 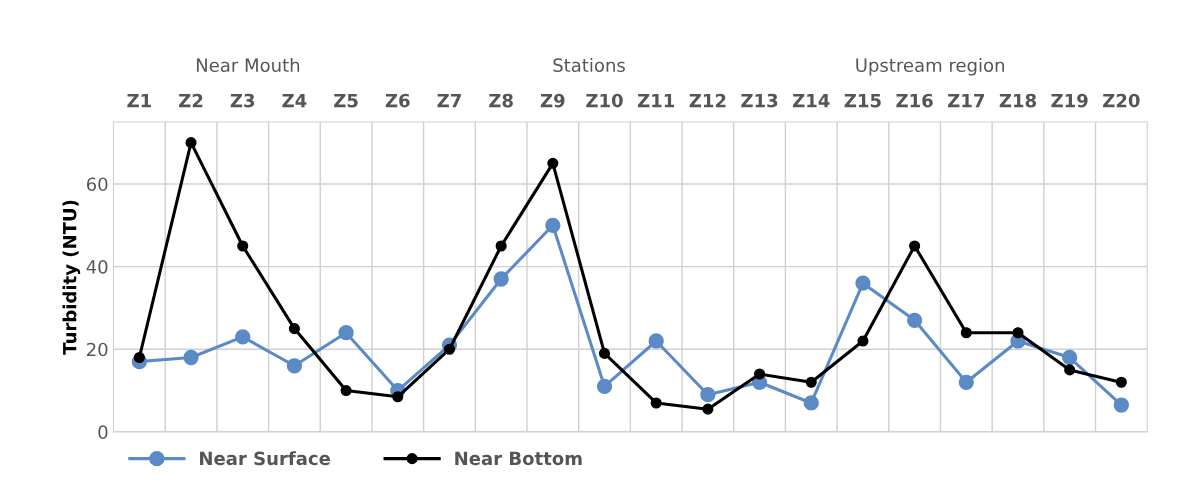 I want to click on y-tick-label: 20, so click(x=97, y=349).